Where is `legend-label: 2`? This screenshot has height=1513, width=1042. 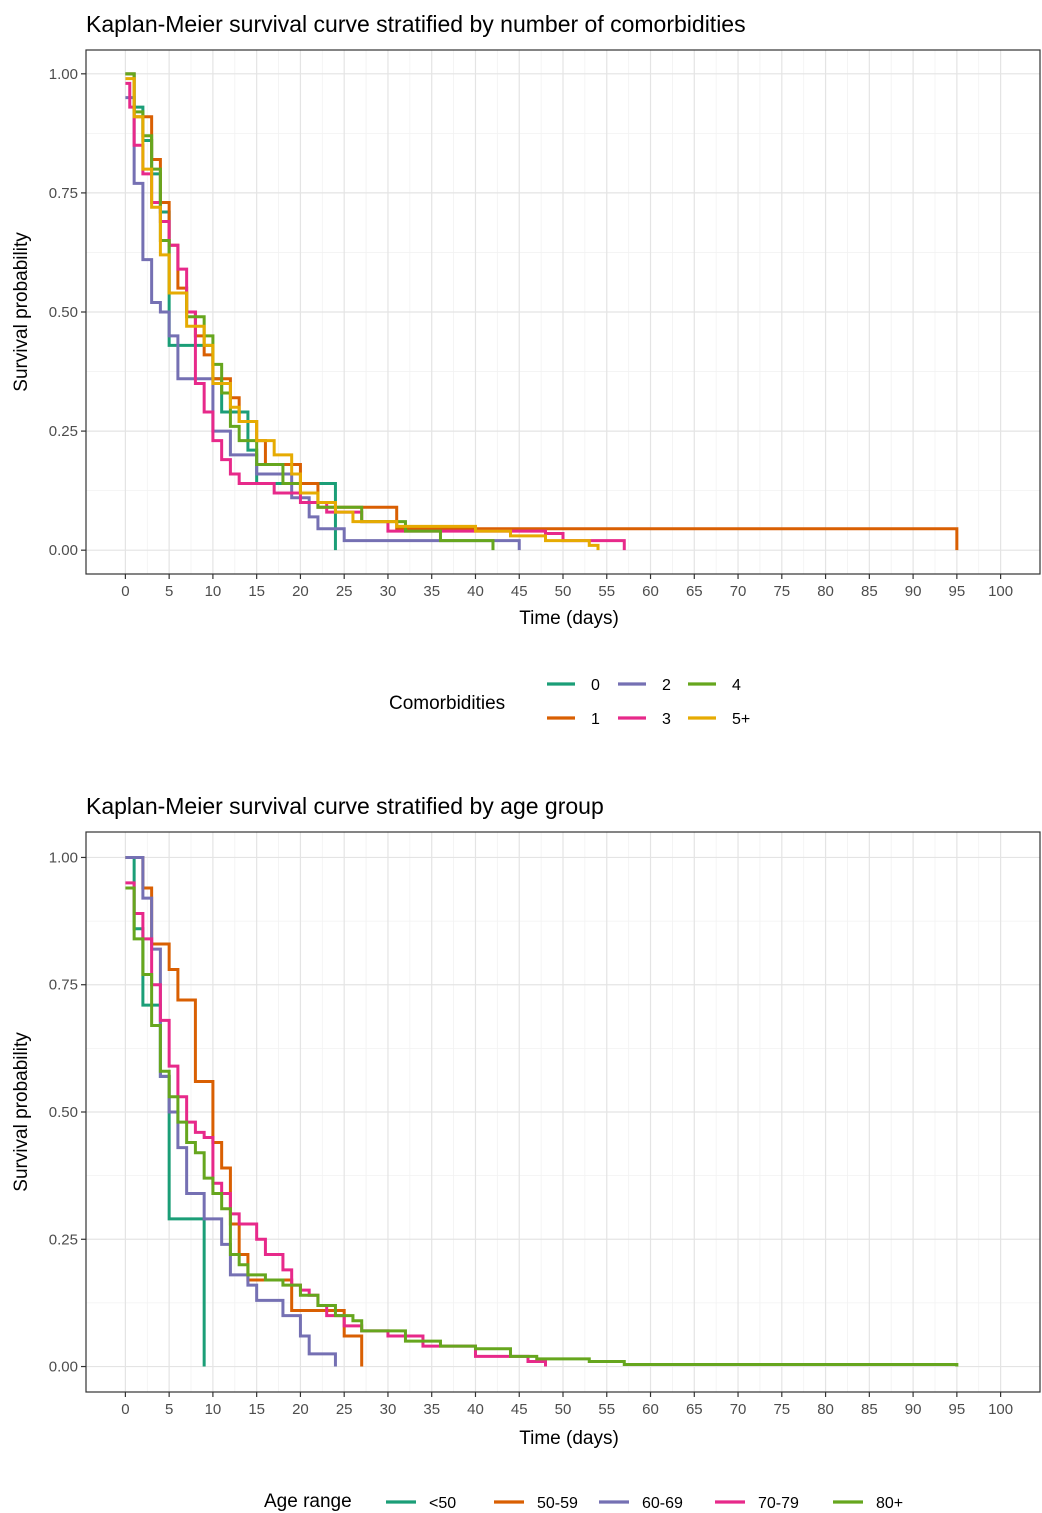 legend-label: 2 is located at coordinates (666, 685).